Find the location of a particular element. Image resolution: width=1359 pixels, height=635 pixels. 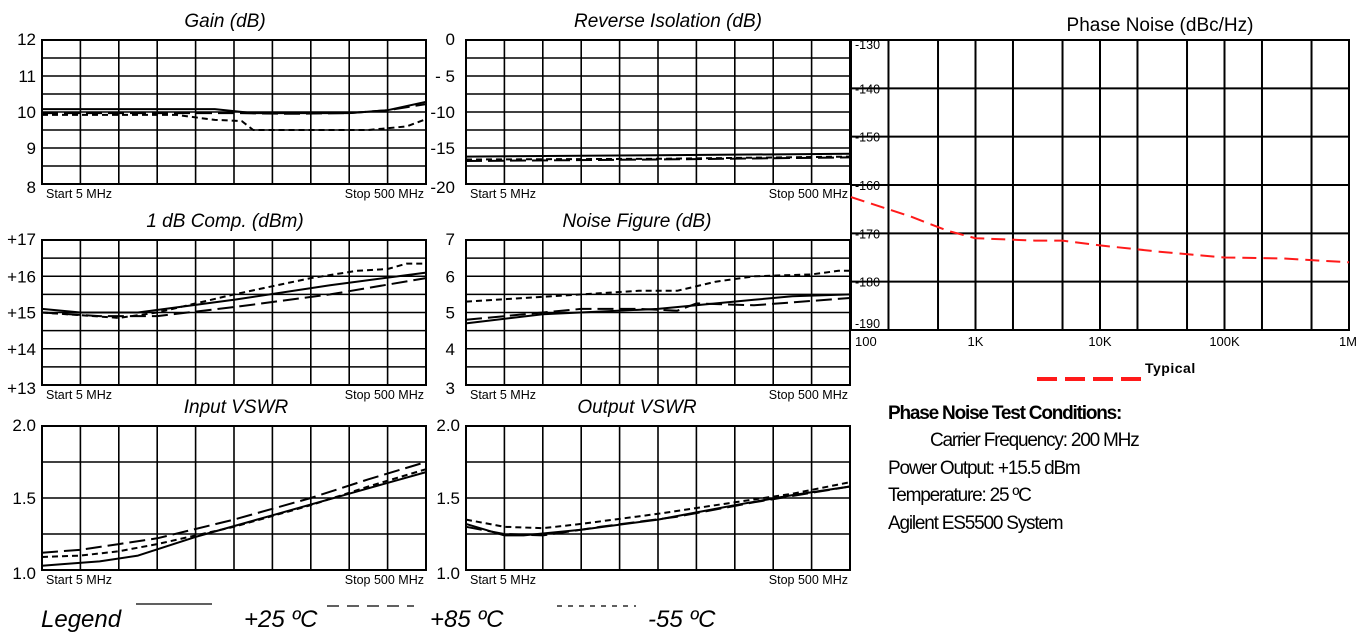

test-condition-temperature: Temperature: 25 ºC is located at coordinates (960, 495).